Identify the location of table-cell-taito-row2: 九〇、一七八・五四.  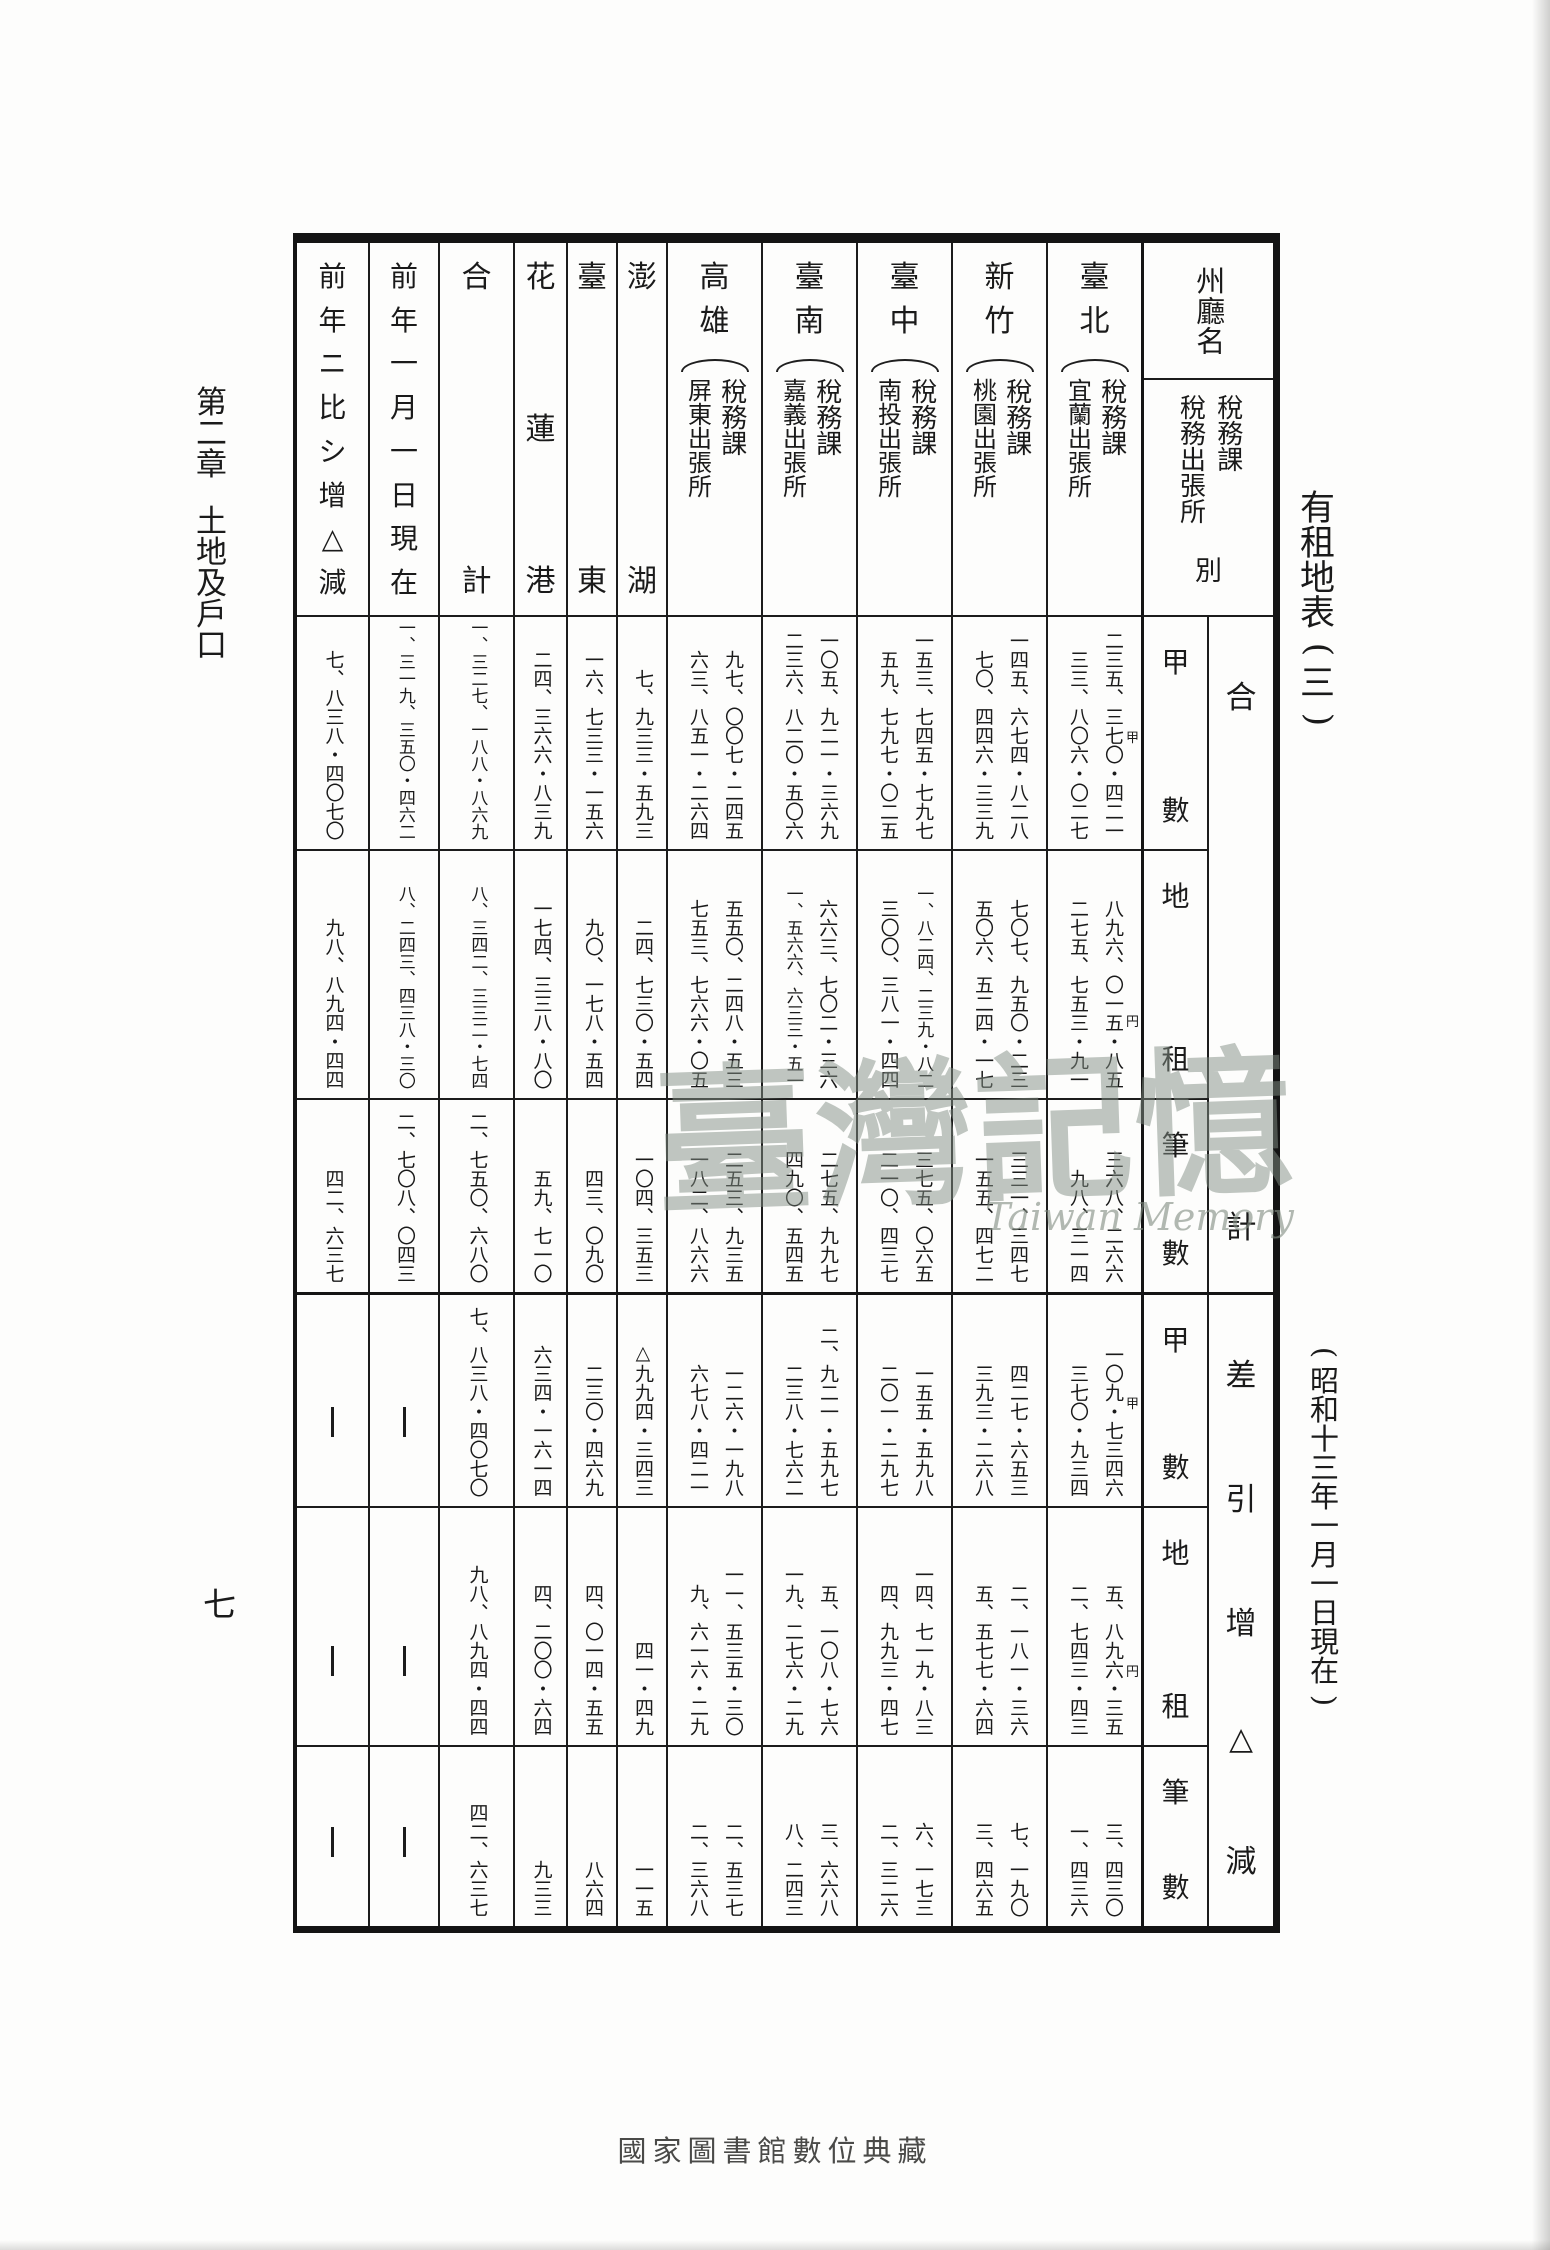
(591, 973).